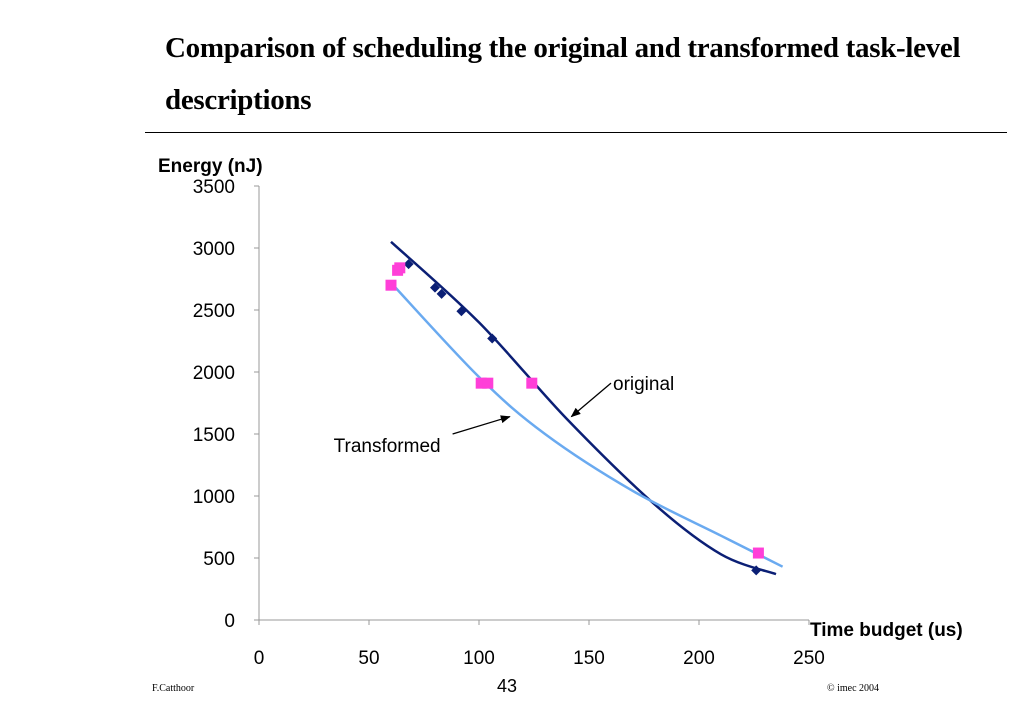 The width and height of the screenshot is (1023, 708). Describe the element at coordinates (387, 446) in the screenshot. I see `transformed-annotation: Transformed` at that location.